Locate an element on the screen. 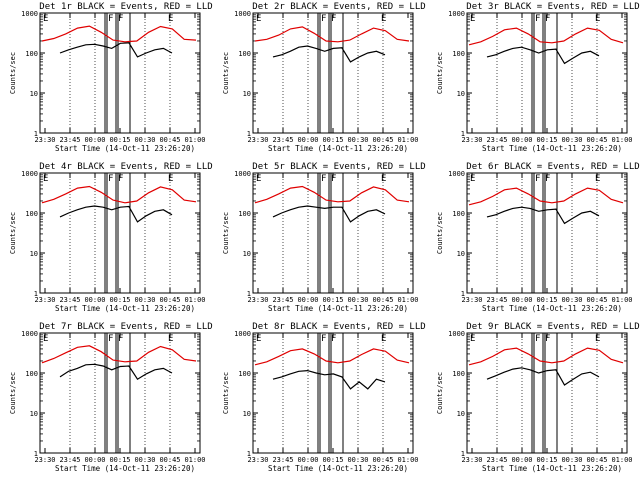  panel-title: Det 3r BLACK = Events, RED = LLD is located at coordinates (552, 7).